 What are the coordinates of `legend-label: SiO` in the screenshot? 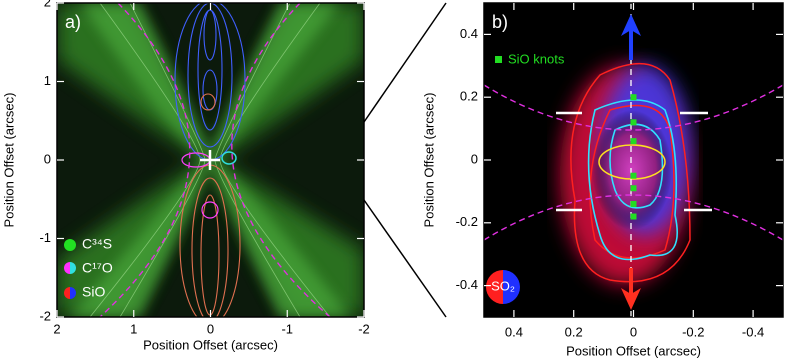 It's located at (93, 292).